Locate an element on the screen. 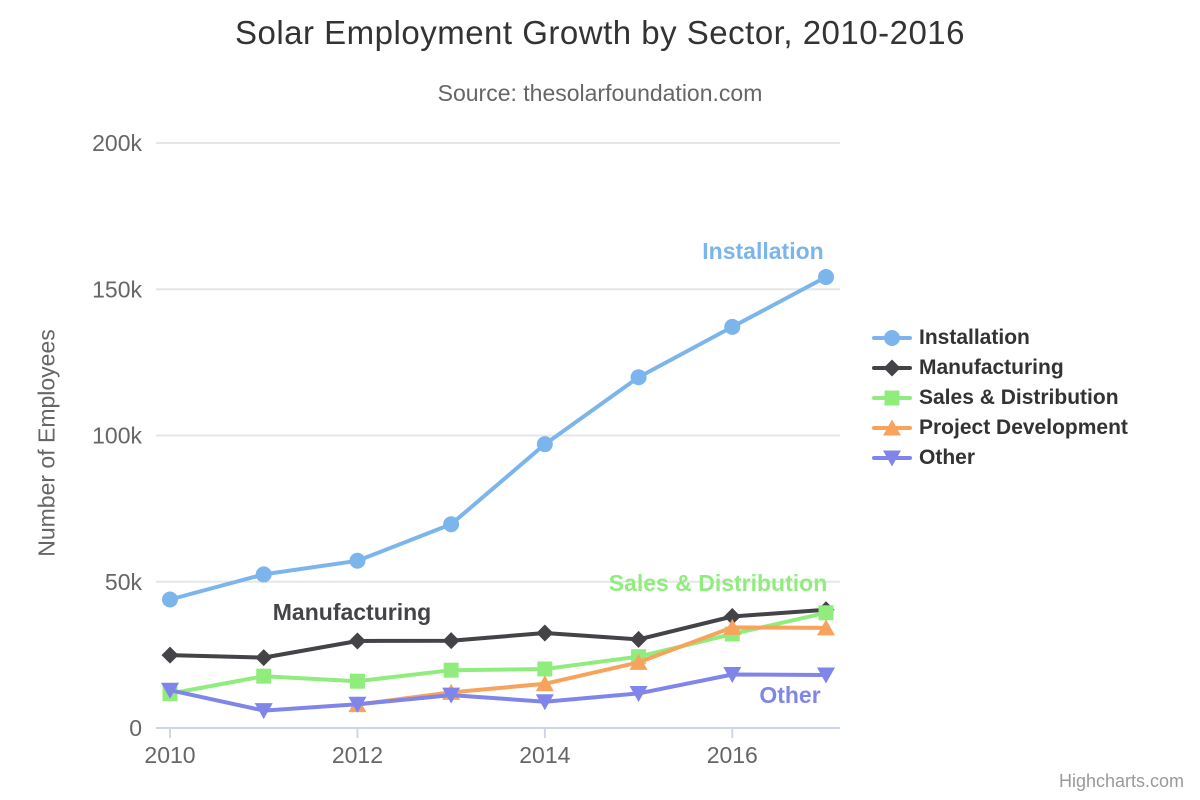 The height and width of the screenshot is (800, 1200). legend-marker-triangle-icon is located at coordinates (892, 427).